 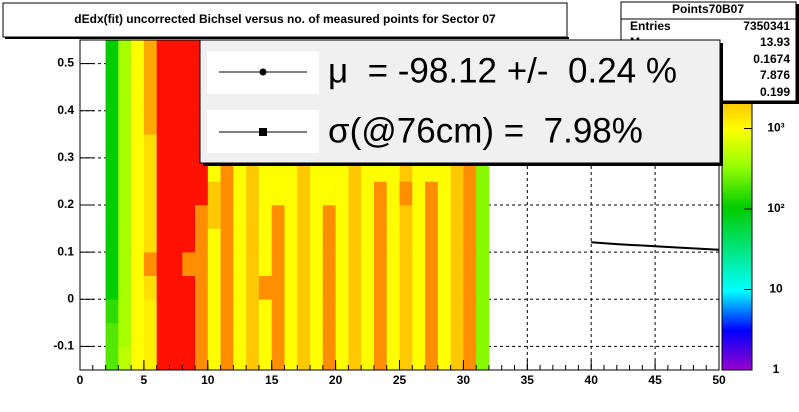 I want to click on z-tick-label: 10, so click(x=776, y=289).